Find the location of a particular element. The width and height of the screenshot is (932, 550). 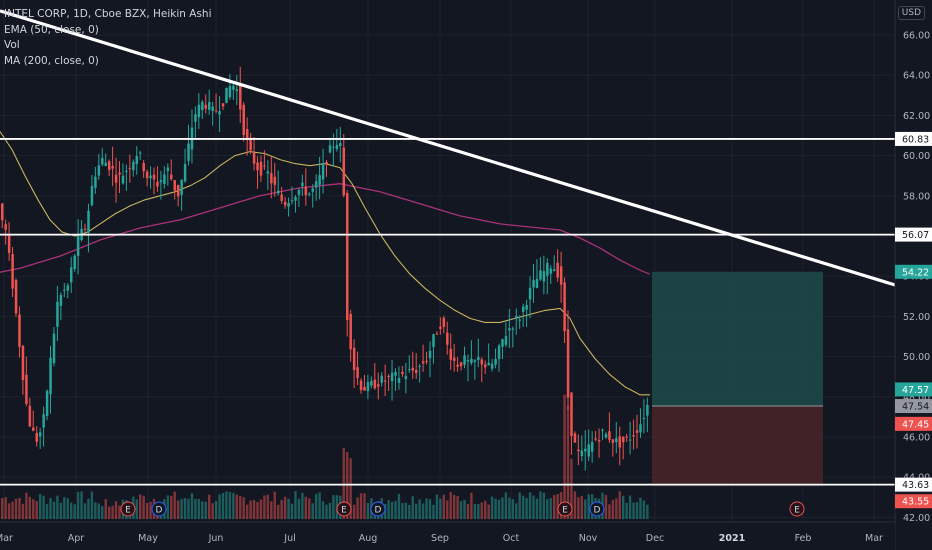

long-position-zones is located at coordinates (737, 379).